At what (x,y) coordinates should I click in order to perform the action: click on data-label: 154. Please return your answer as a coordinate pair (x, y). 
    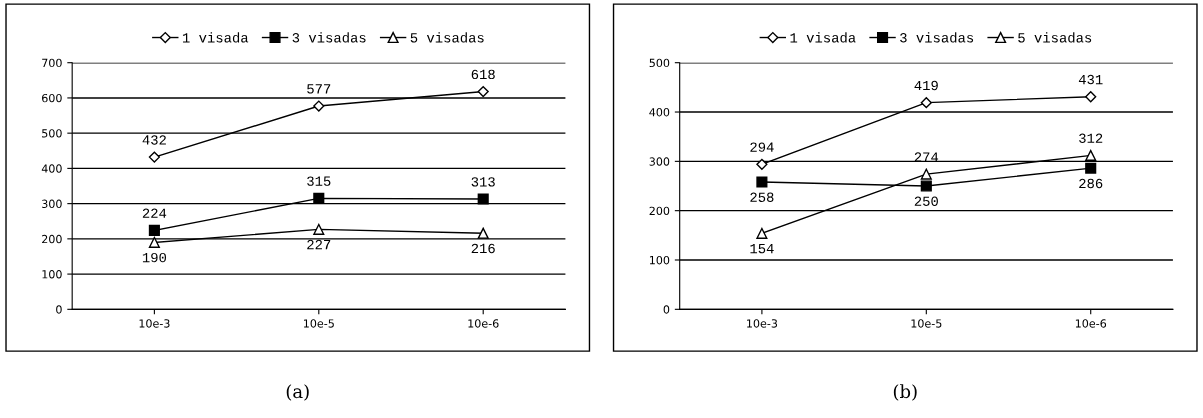
    Looking at the image, I should click on (762, 249).